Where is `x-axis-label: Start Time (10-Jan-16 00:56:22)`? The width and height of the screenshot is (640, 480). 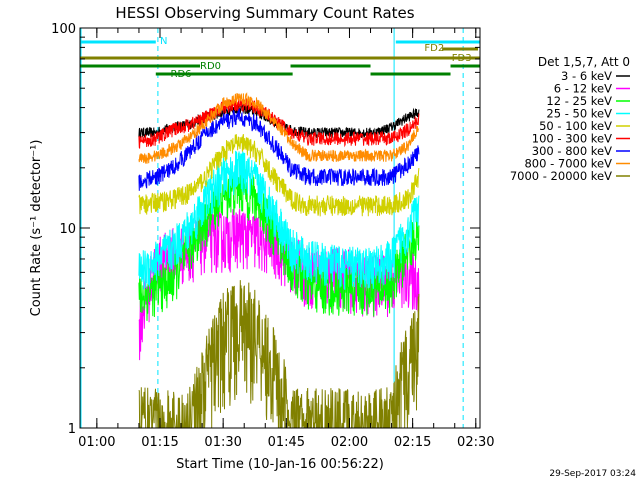
x-axis-label: Start Time (10-Jan-16 00:56:22) is located at coordinates (280, 464).